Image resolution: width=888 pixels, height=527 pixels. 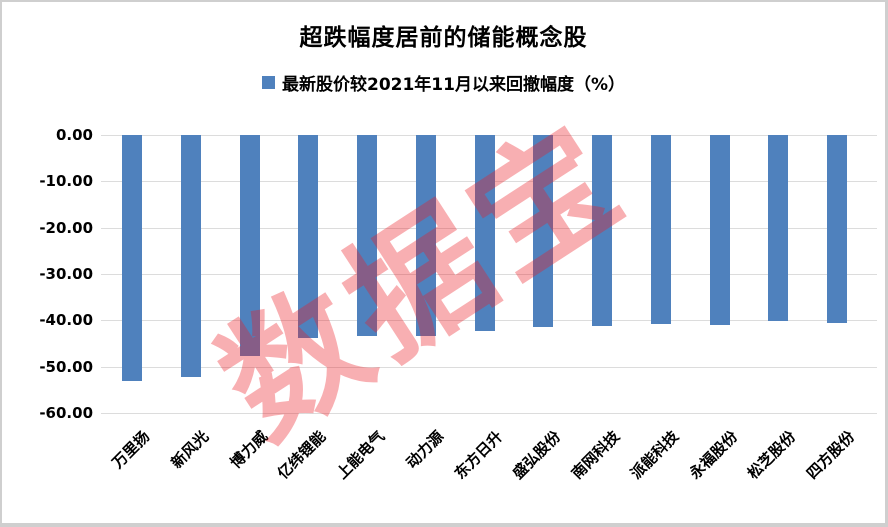 I want to click on bar-永福股份, so click(x=719, y=230).